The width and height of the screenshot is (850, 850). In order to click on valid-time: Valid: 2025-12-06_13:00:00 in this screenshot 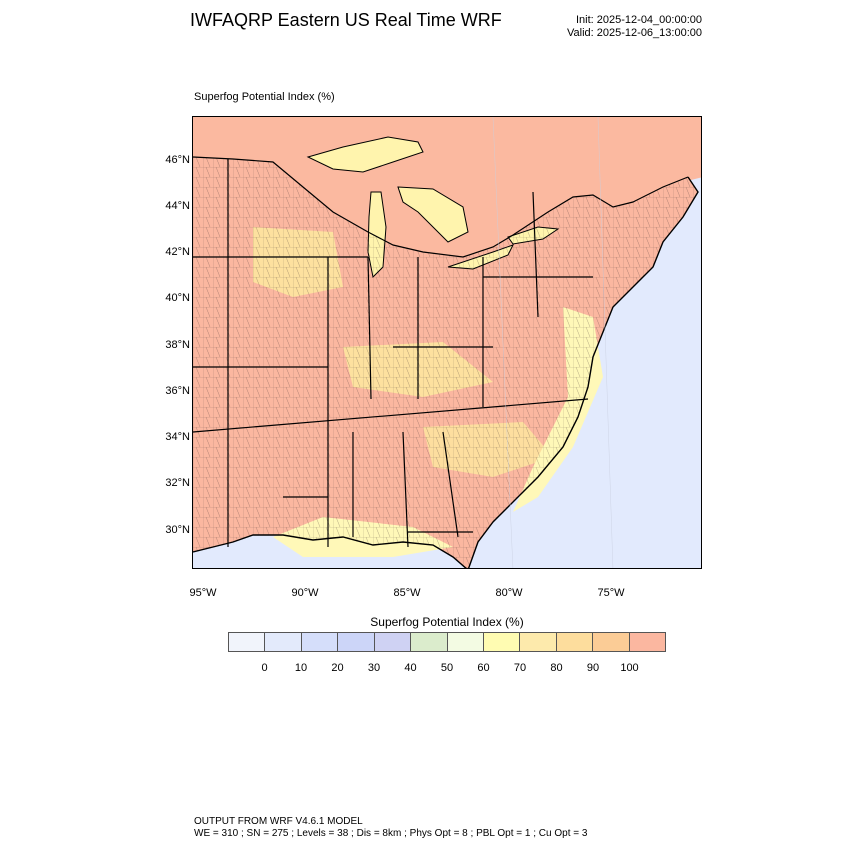, I will do `click(634, 33)`.